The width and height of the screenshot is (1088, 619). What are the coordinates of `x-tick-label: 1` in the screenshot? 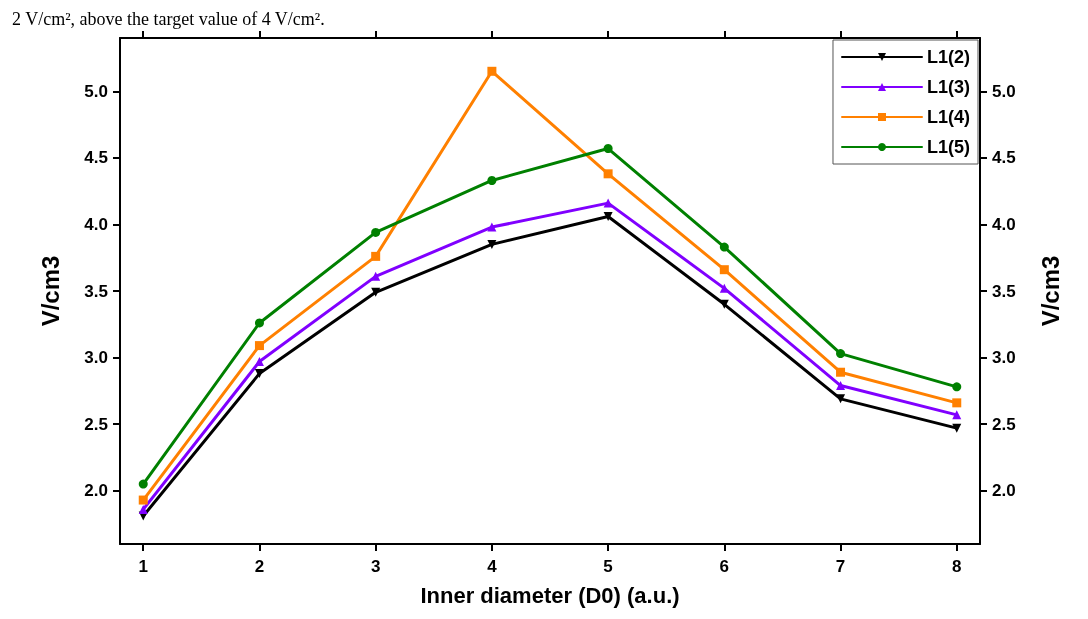 It's located at (143, 566).